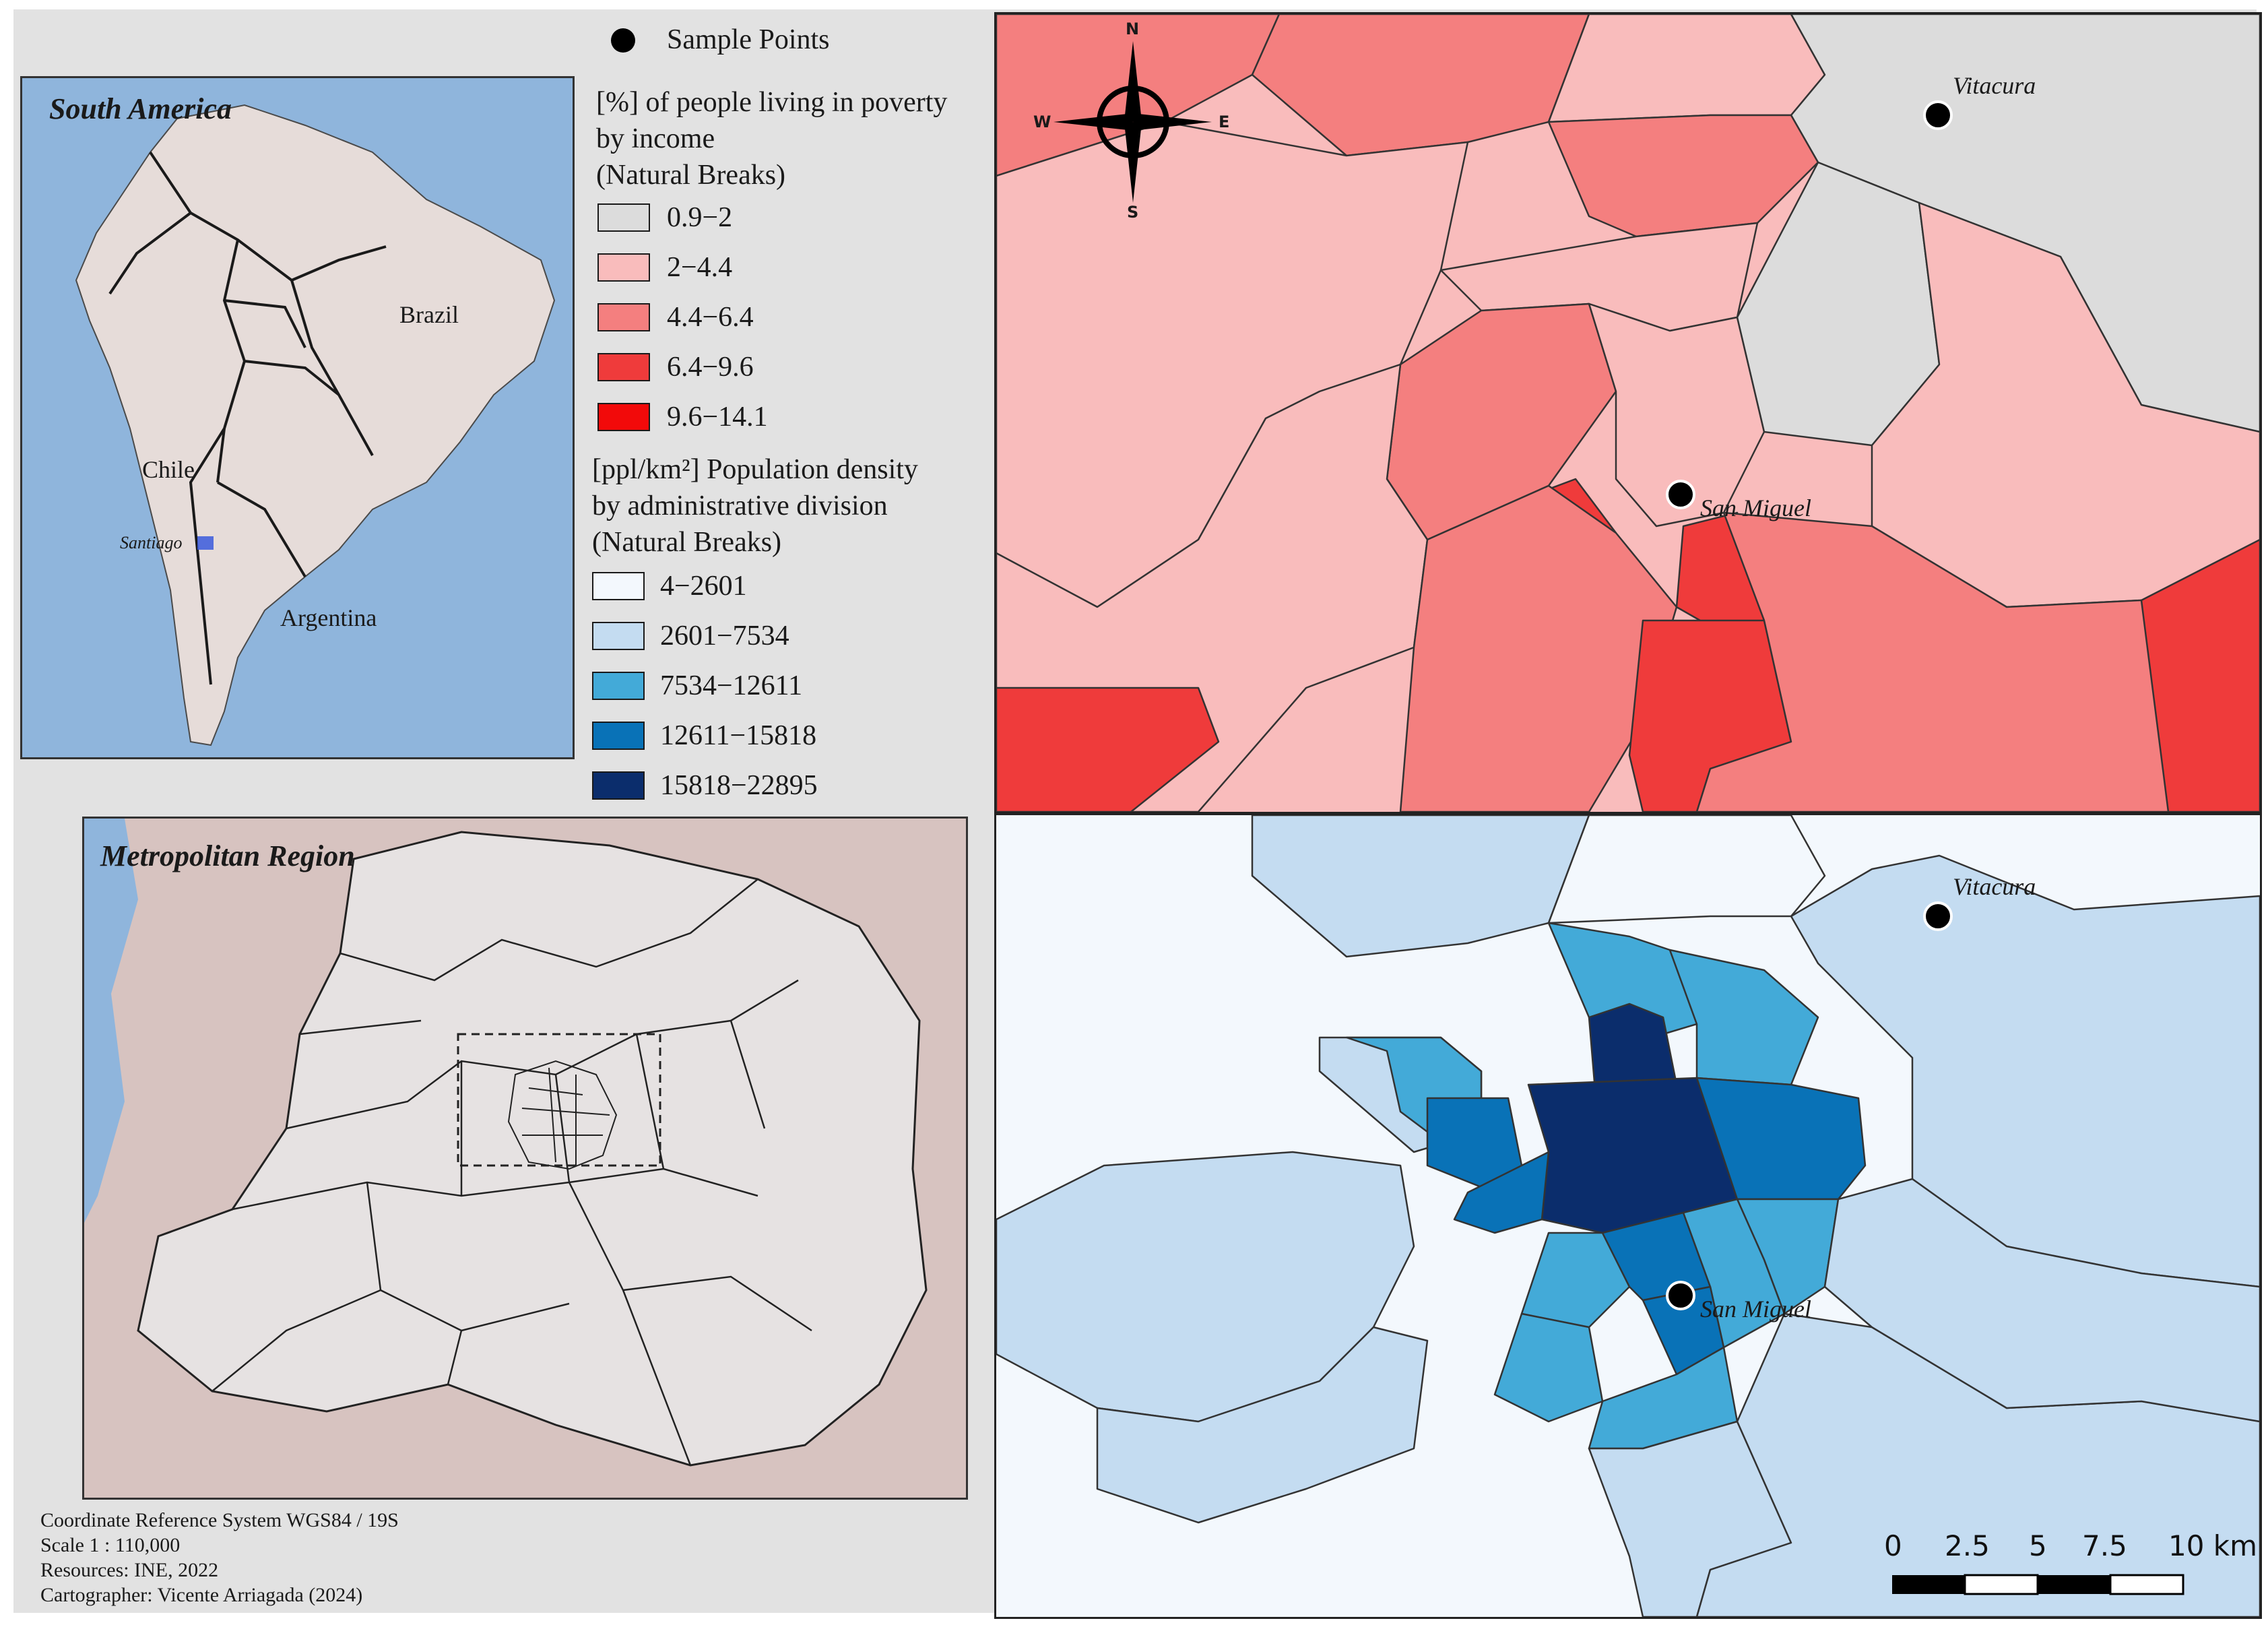  I want to click on south-america-landmass, so click(315, 425).